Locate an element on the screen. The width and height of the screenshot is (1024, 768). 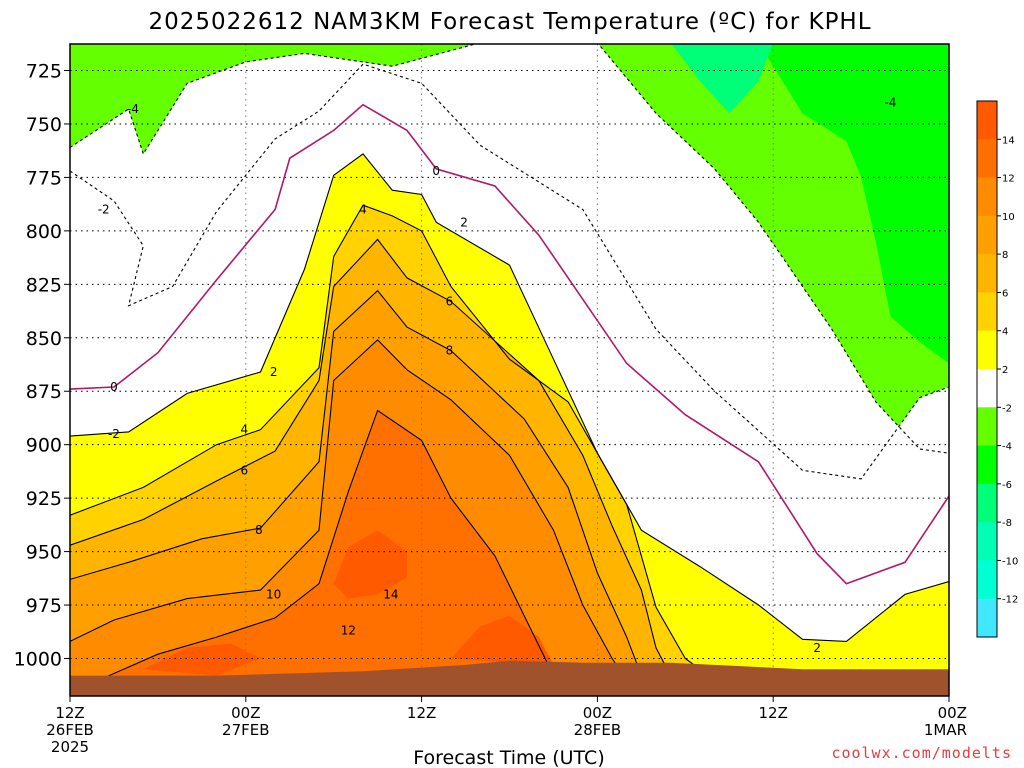
contour-label-9: 12 is located at coordinates (348, 631).